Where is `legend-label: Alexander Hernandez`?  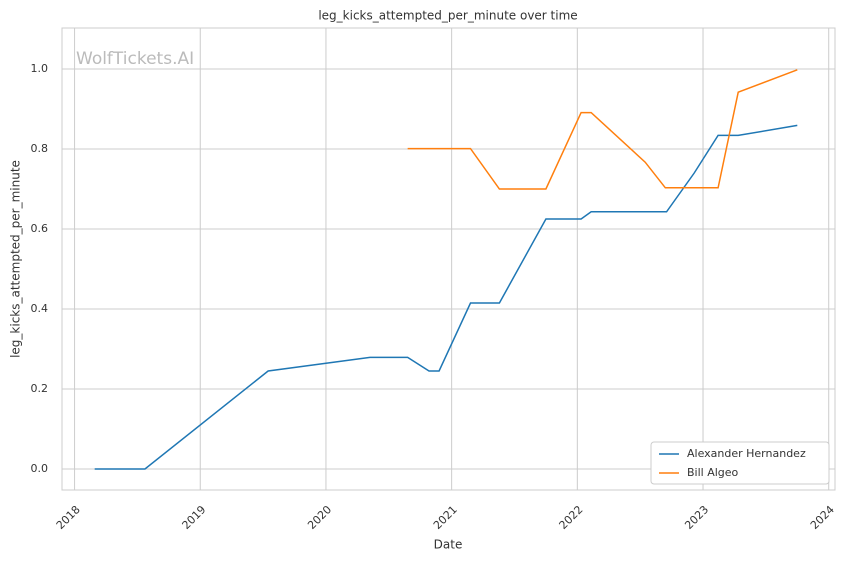
legend-label: Alexander Hernandez is located at coordinates (746, 453).